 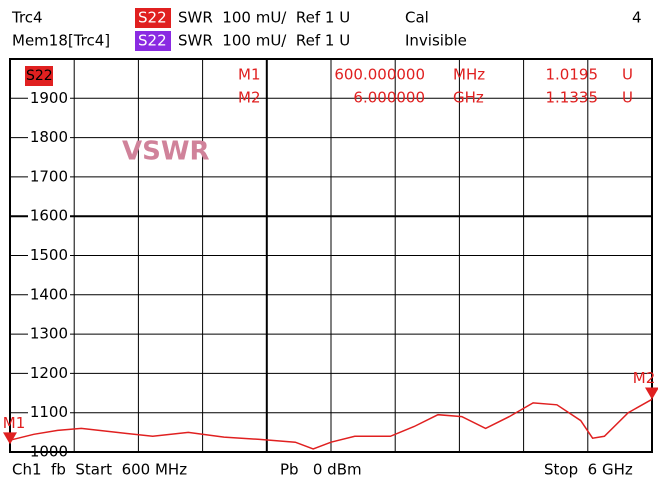 What do you see at coordinates (27, 18) in the screenshot?
I see `trace-name: Trc4` at bounding box center [27, 18].